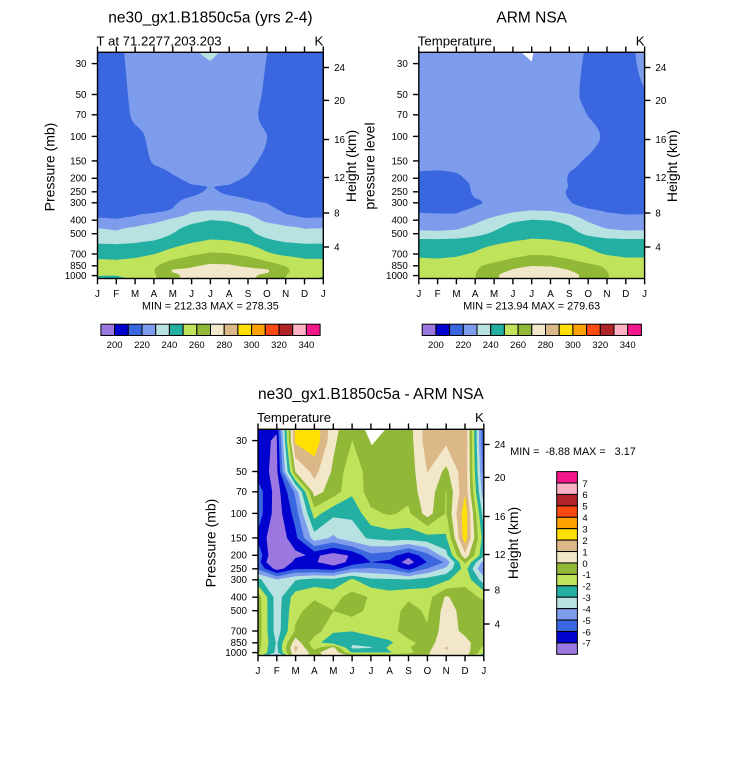 The image size is (733, 766). What do you see at coordinates (586, 621) in the screenshot?
I see `svg-text: -5` at bounding box center [586, 621].